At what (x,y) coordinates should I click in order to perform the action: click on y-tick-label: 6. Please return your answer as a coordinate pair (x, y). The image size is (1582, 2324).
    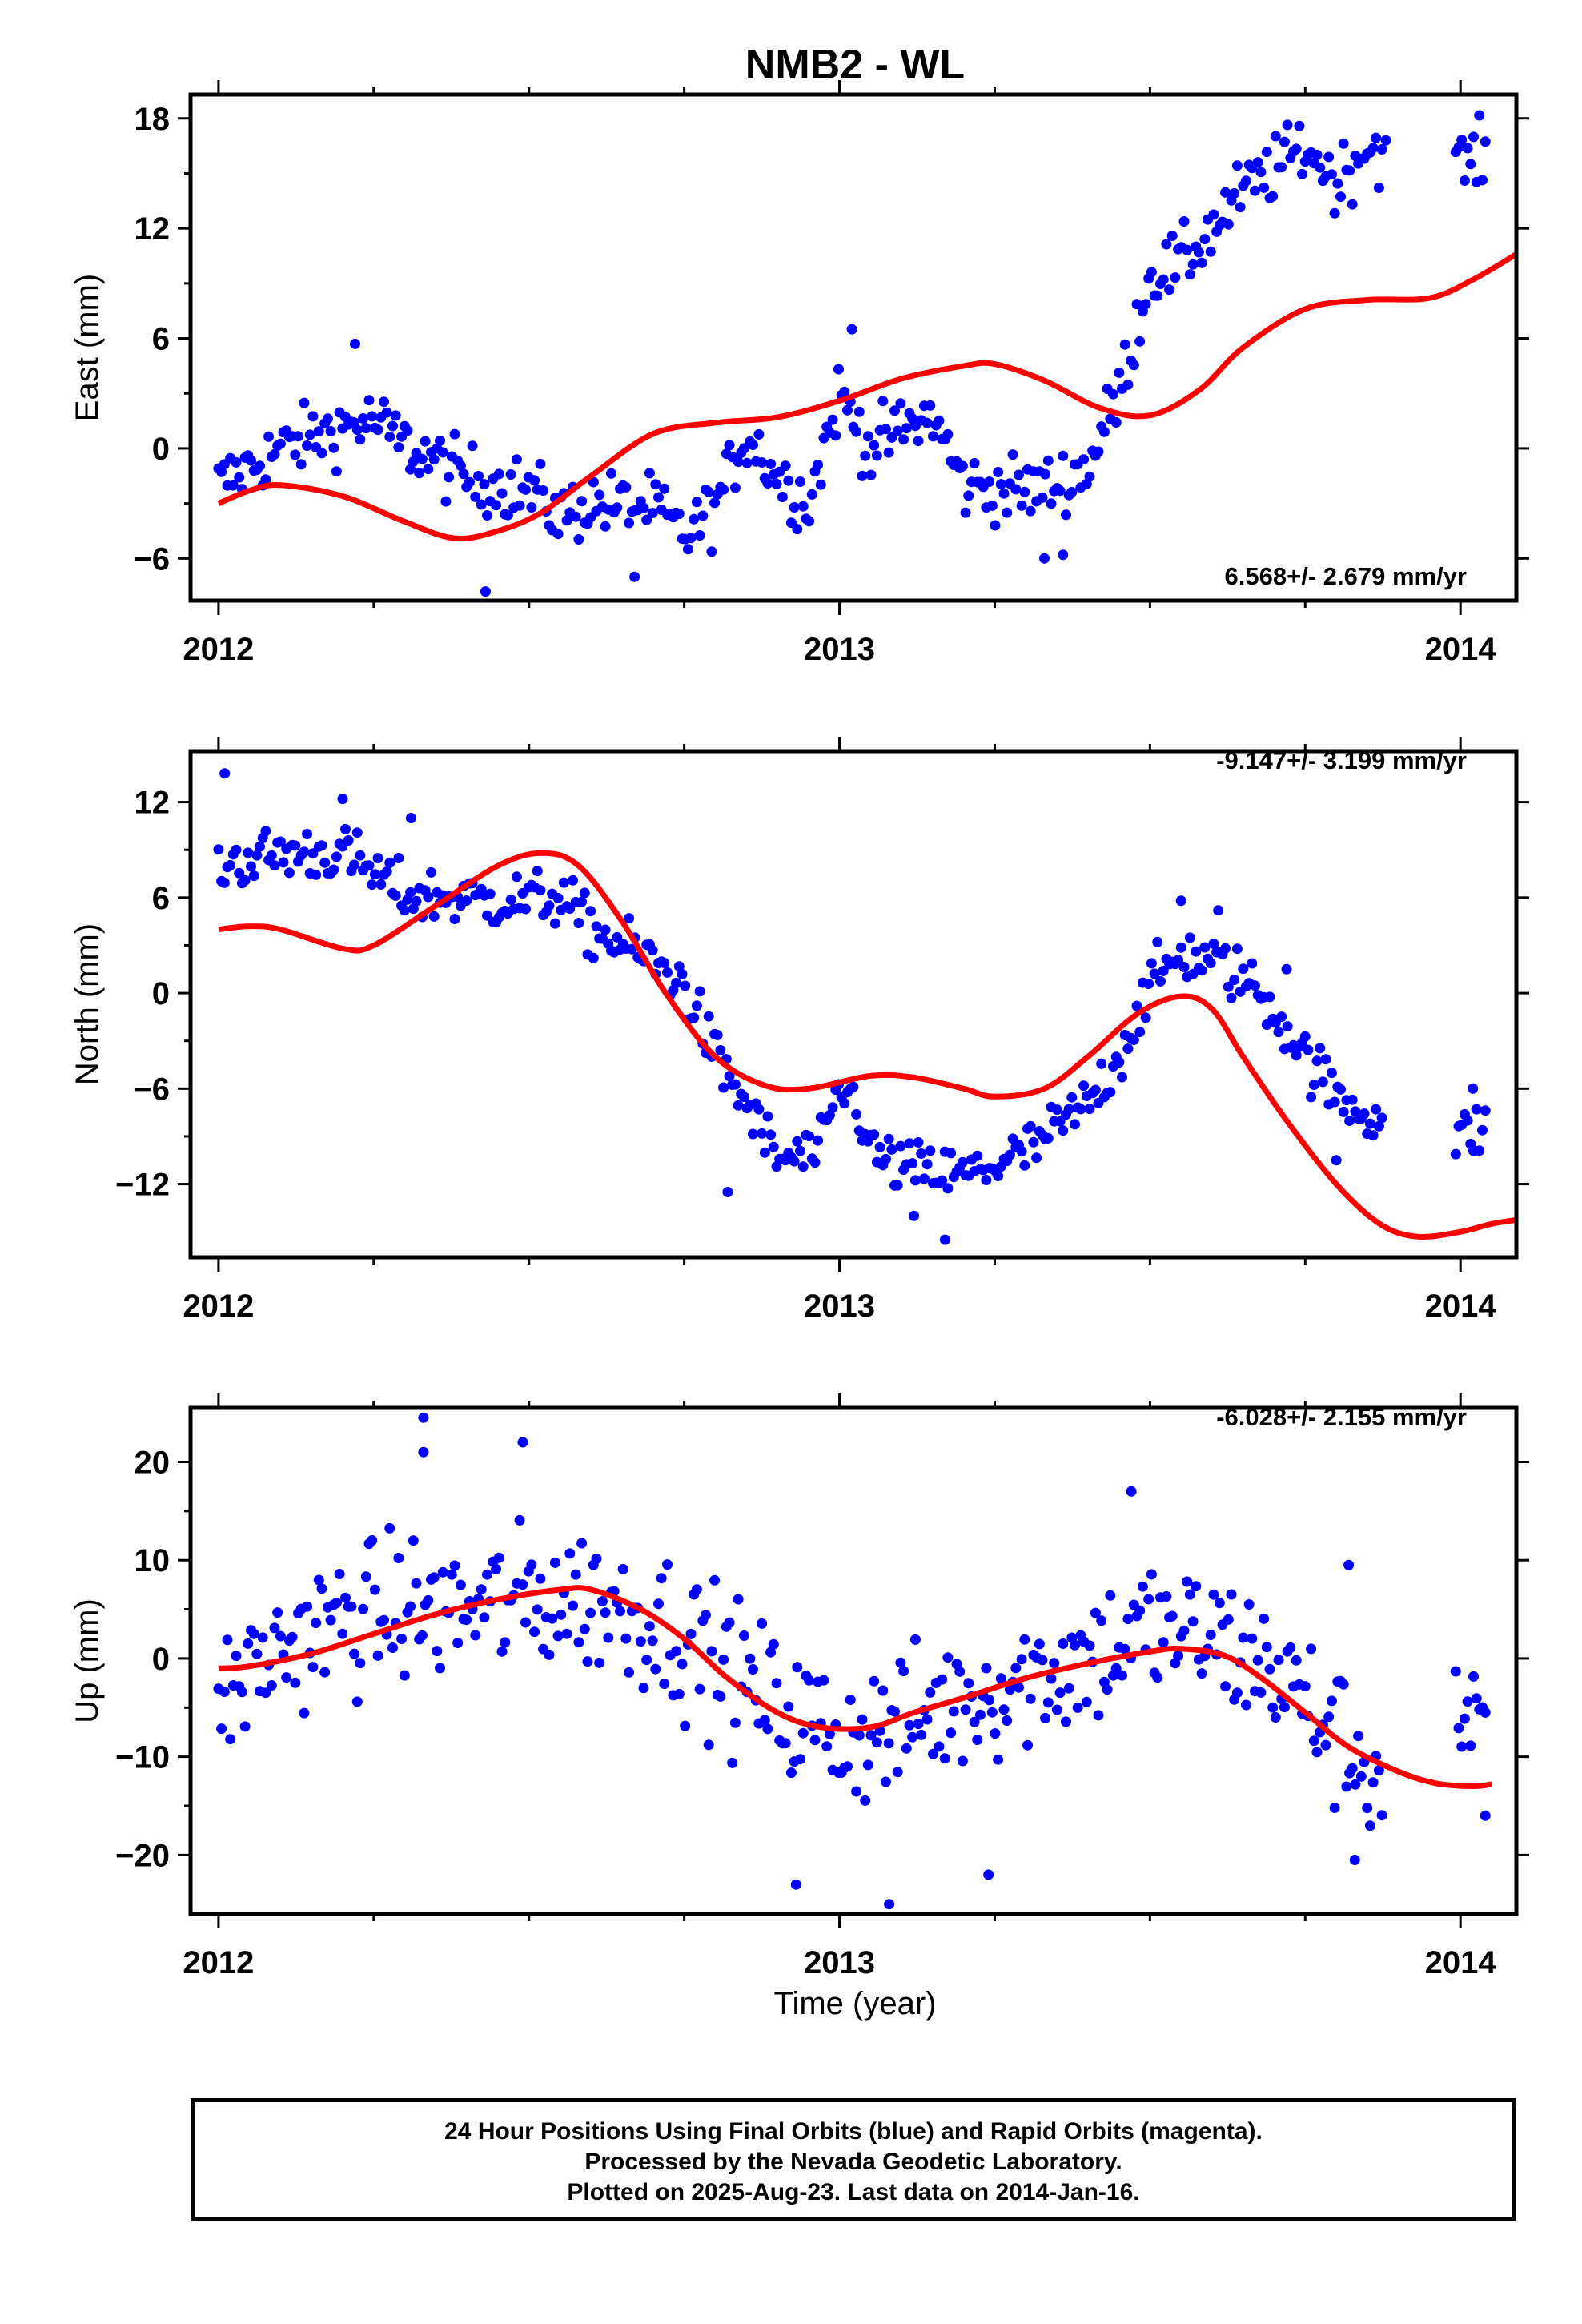
    Looking at the image, I should click on (161, 898).